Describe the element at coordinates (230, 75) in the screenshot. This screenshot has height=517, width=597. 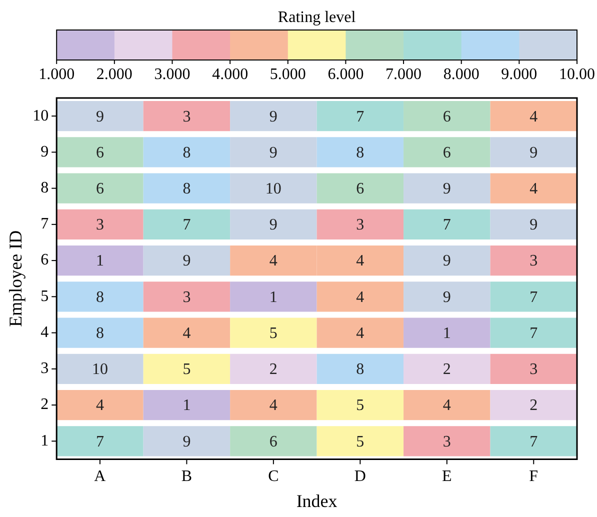
I see `color-bar-label: 4.000` at that location.